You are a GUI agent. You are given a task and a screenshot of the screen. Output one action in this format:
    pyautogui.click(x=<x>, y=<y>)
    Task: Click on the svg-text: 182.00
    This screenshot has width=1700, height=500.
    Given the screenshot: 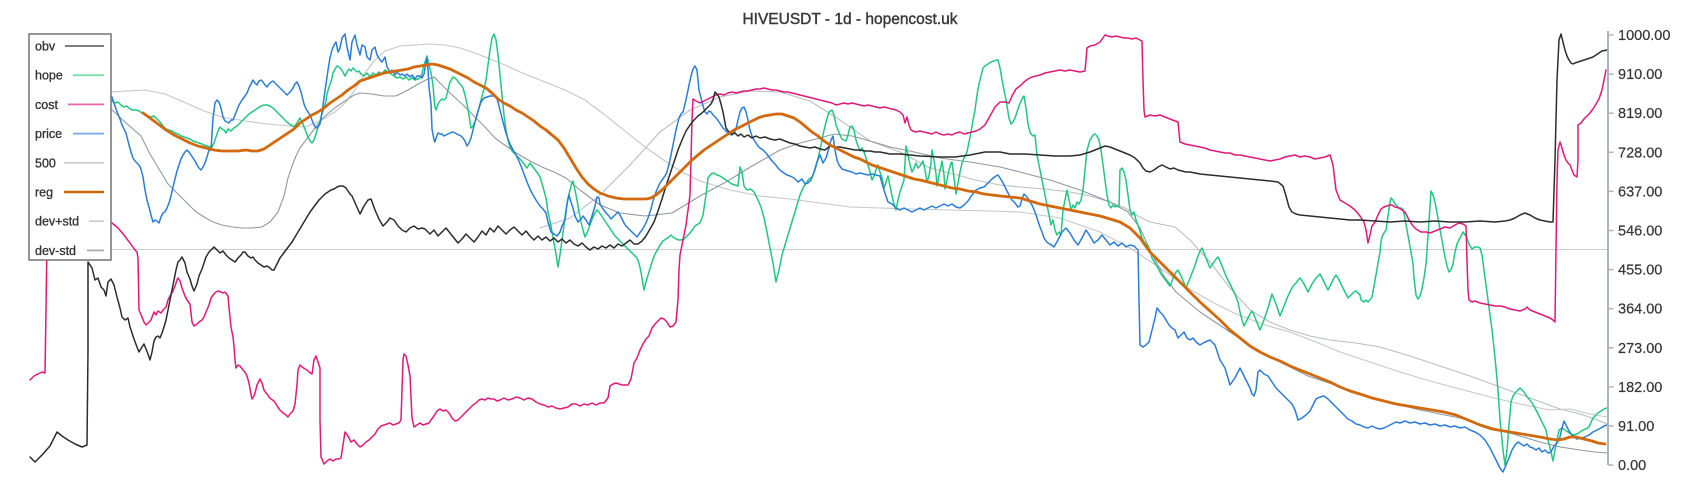 What is the action you would take?
    pyautogui.click(x=1640, y=388)
    